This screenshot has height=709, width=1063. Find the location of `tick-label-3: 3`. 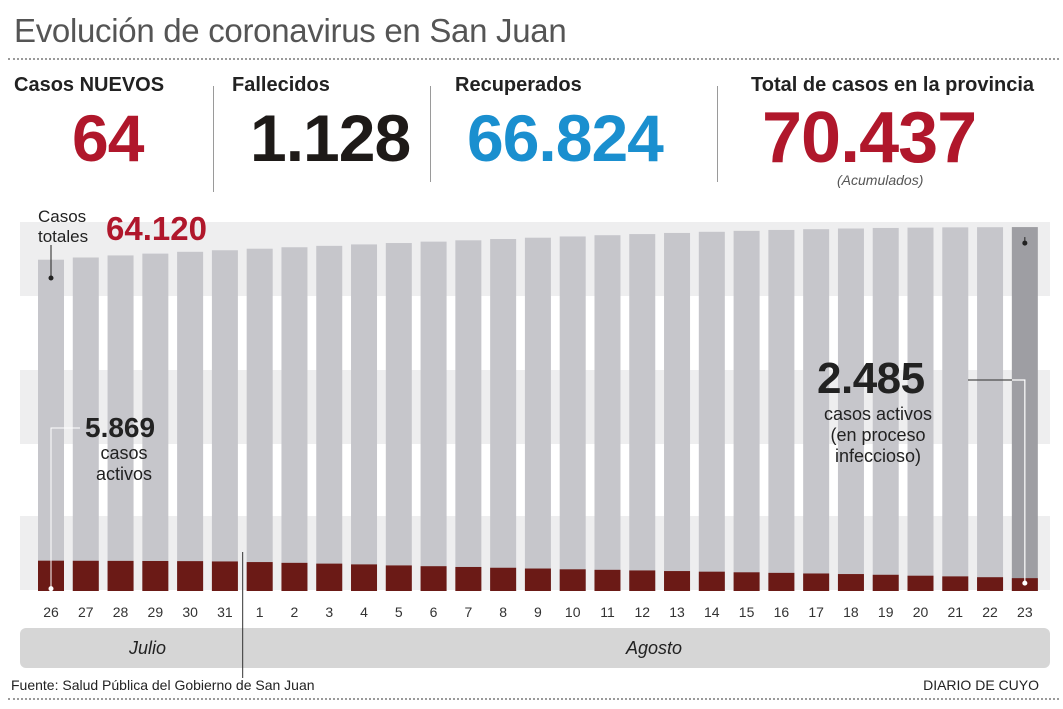

tick-label-3: 3 is located at coordinates (329, 612).